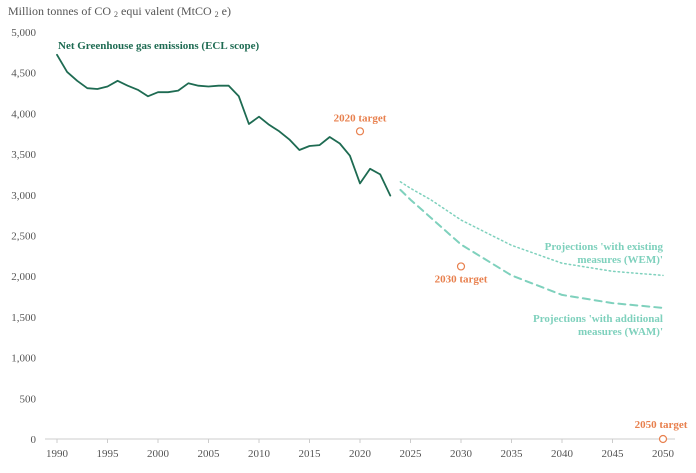  What do you see at coordinates (613, 454) in the screenshot?
I see `x-tick-label: 2045` at bounding box center [613, 454].